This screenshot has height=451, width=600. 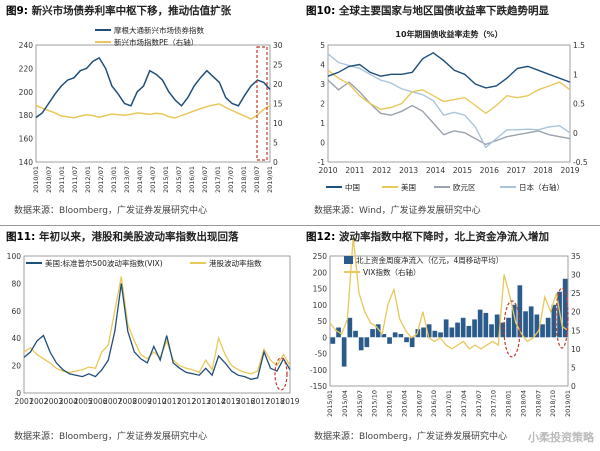 I want to click on legend-label: 美国, so click(x=408, y=187).